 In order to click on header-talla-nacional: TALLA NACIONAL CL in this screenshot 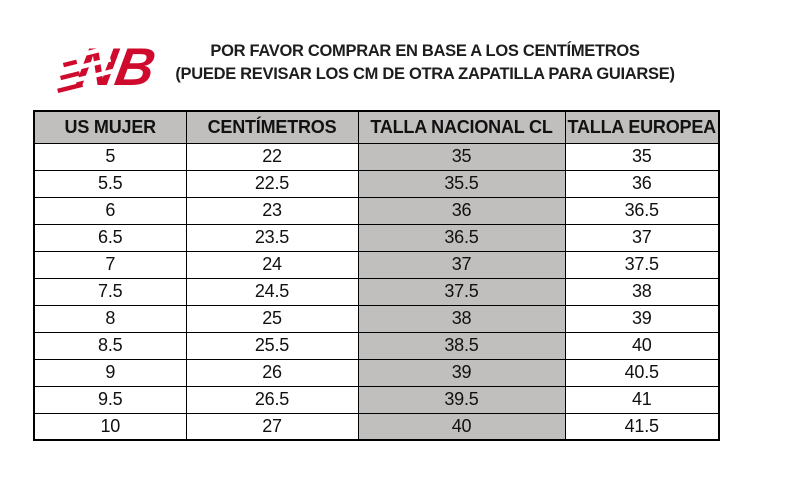, I will do `click(461, 127)`.